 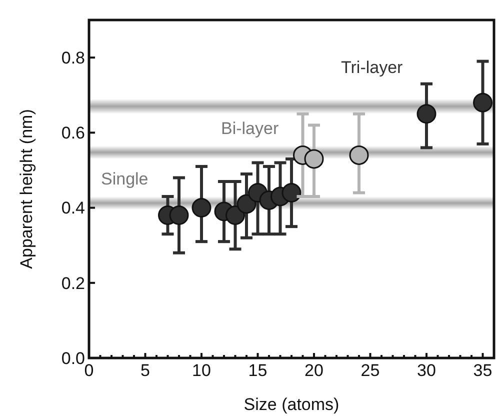 I want to click on x-axis-title: Size (atoms), so click(x=292, y=404).